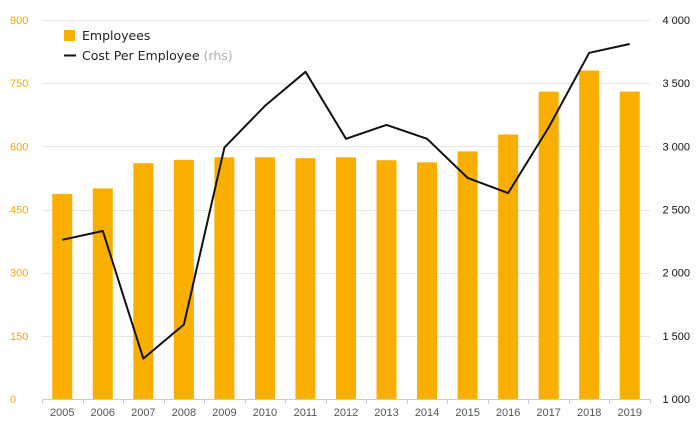 The image size is (700, 433). I want to click on legend: Employees Cost Per Employee (rhs), so click(148, 45).